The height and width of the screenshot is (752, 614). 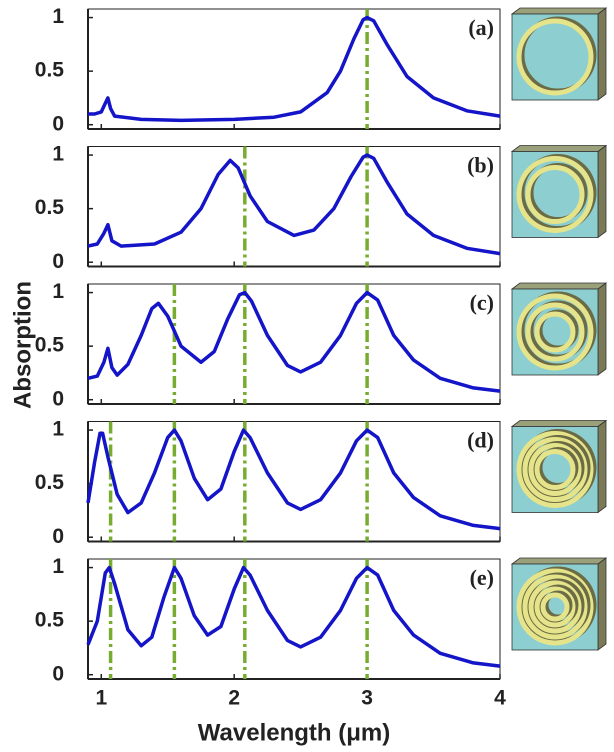 What do you see at coordinates (500, 698) in the screenshot?
I see `x-tick-label: 4` at bounding box center [500, 698].